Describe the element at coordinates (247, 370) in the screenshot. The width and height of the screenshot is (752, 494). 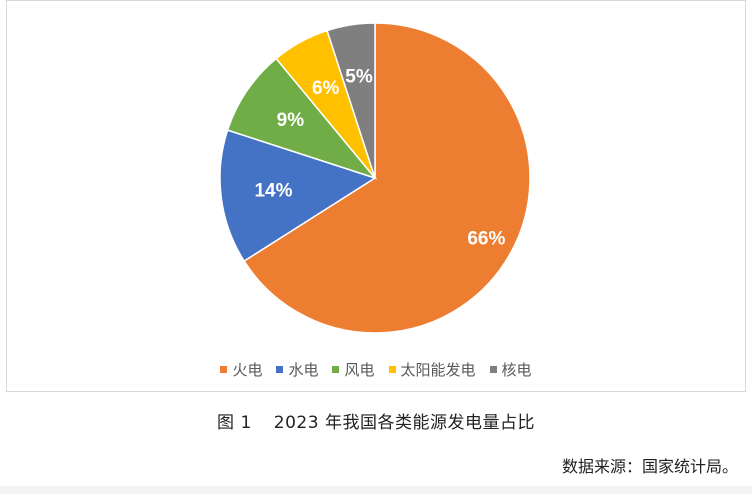
I see `legend-label: 火电` at that location.